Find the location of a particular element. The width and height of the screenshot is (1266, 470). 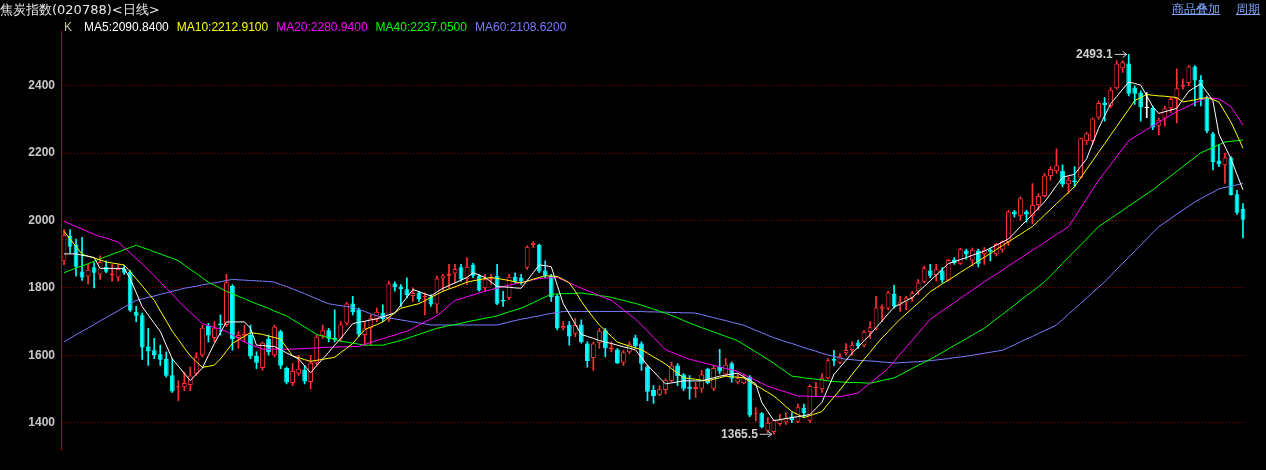

text: MA40:2237.0500 is located at coordinates (421, 27).